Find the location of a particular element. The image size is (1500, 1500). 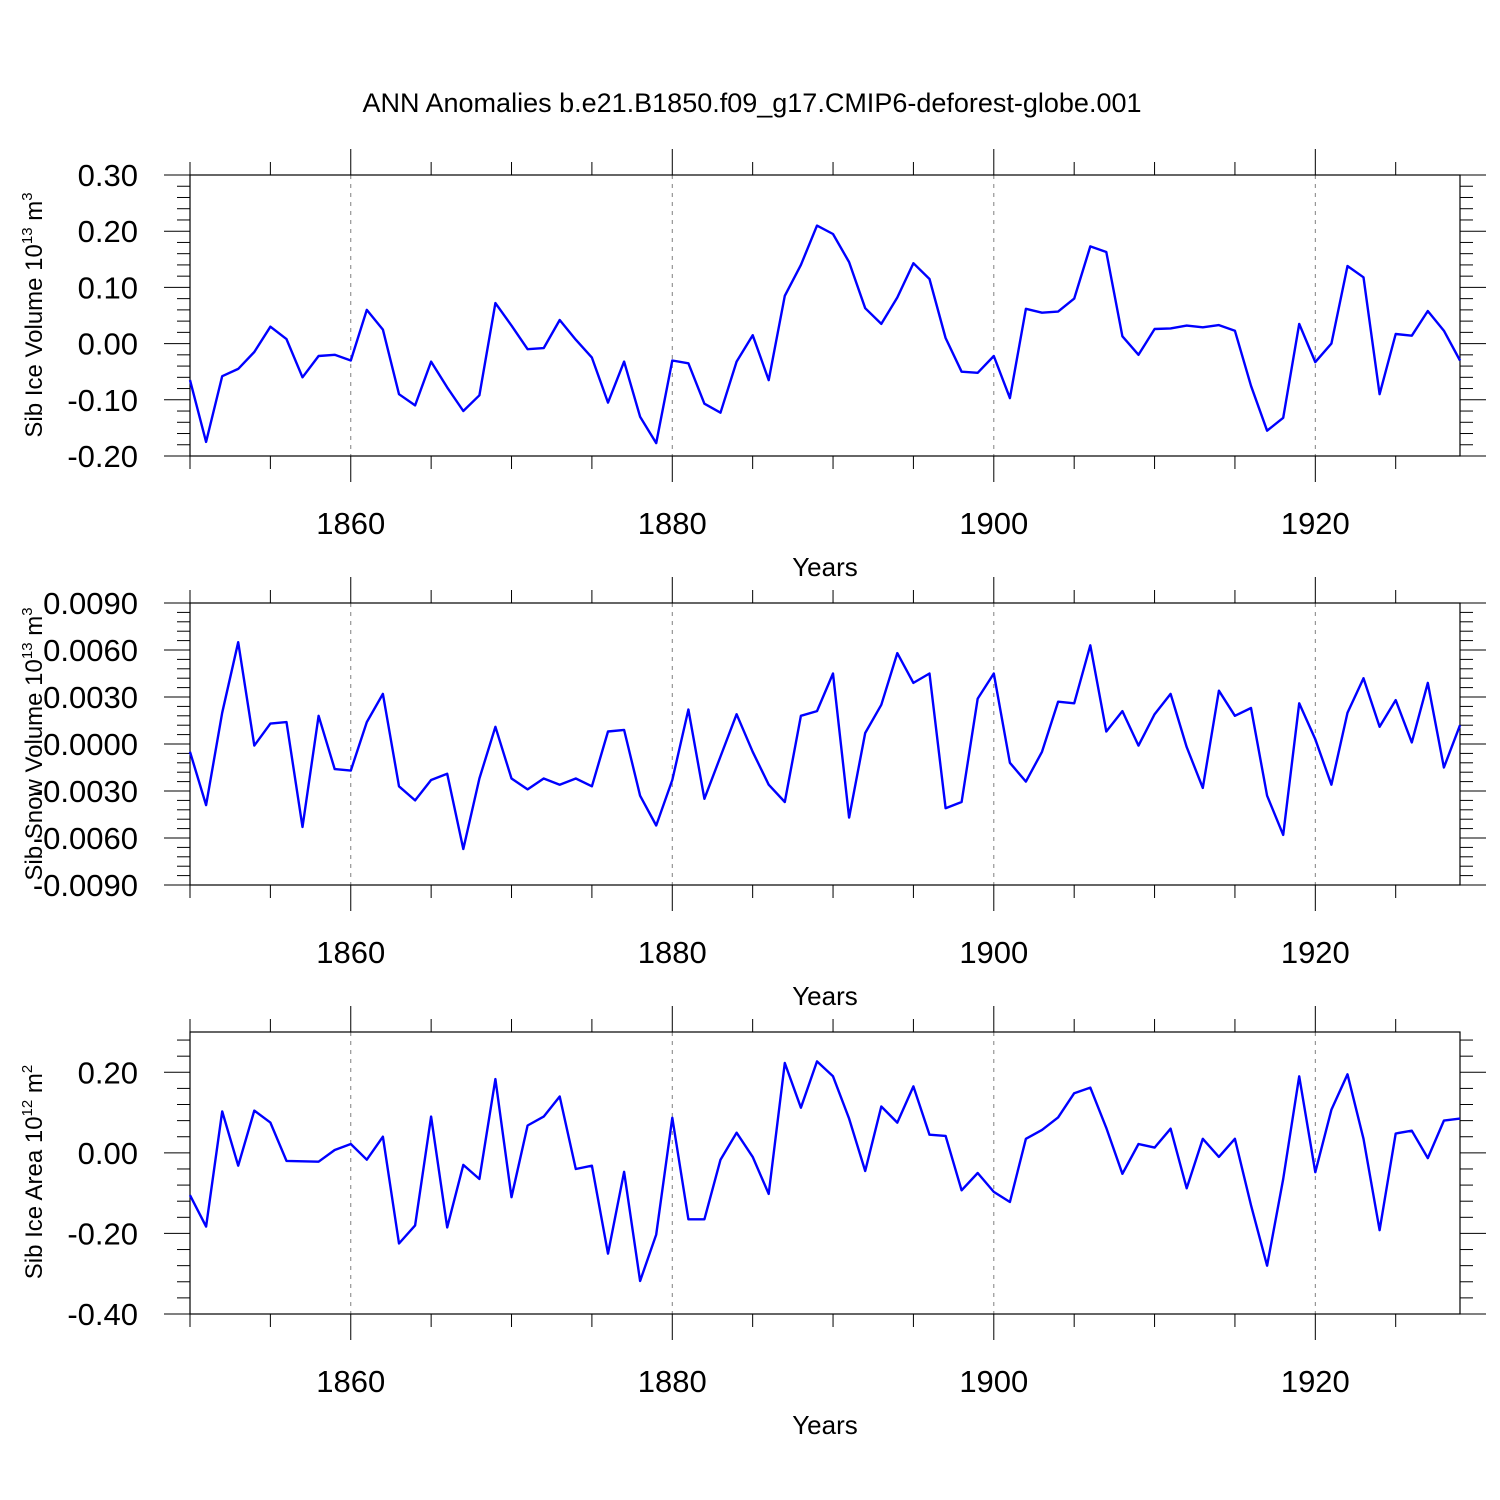

y-tick-label: -0.40 is located at coordinates (102, 1314).